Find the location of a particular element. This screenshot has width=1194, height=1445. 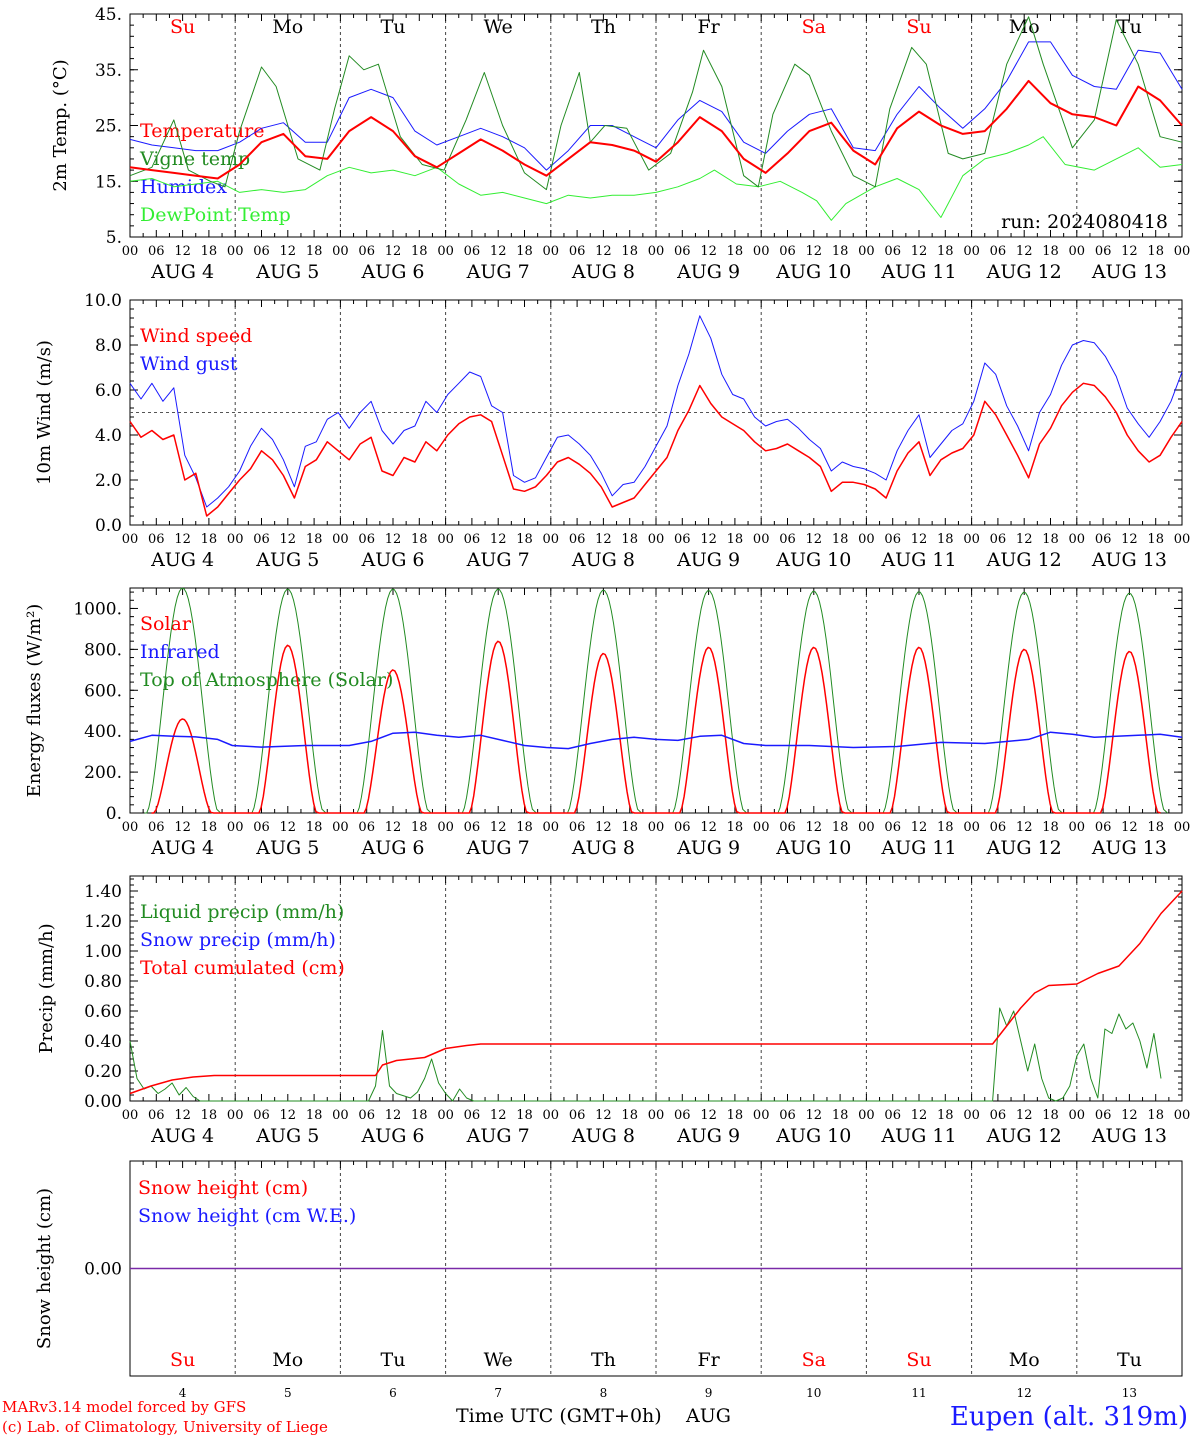

weekday-label: We is located at coordinates (498, 27).